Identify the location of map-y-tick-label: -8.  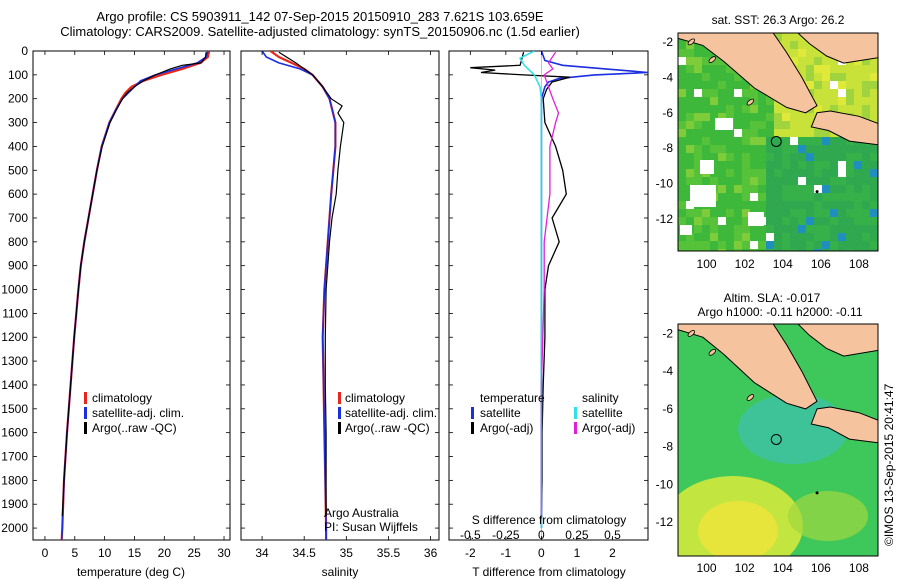
(667, 447).